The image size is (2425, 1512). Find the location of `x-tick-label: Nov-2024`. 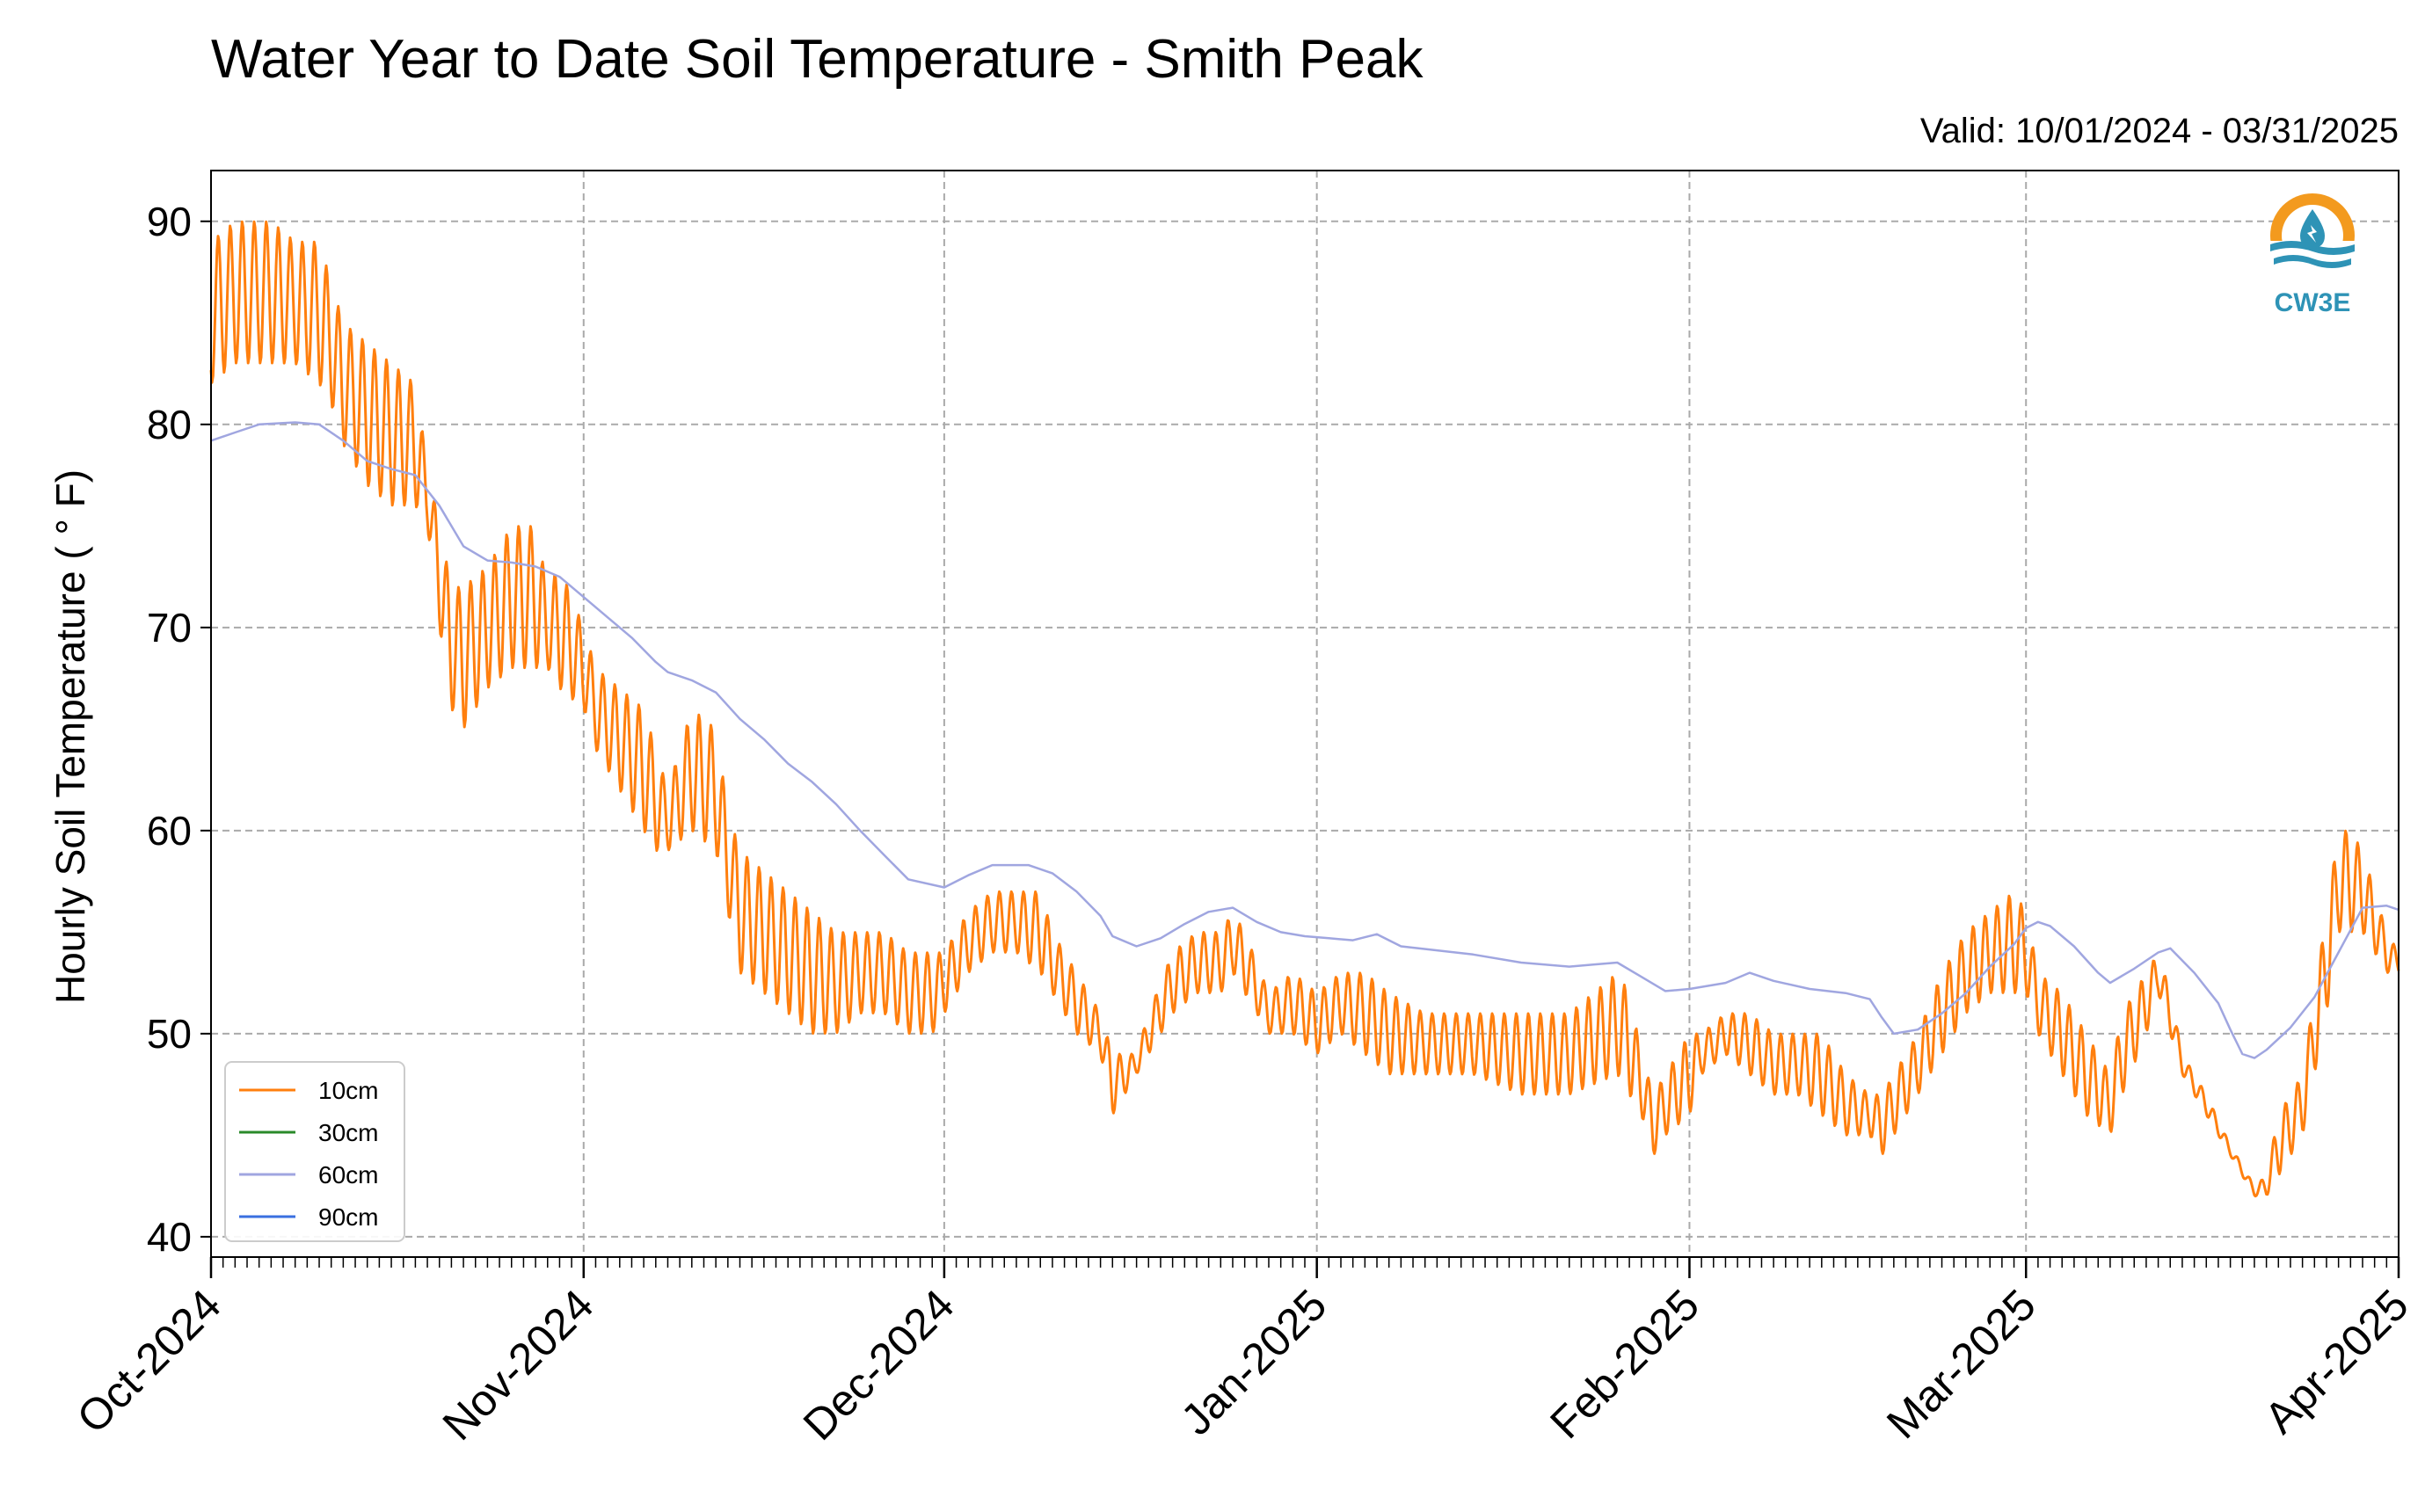

x-tick-label: Nov-2024 is located at coordinates (518, 1365).